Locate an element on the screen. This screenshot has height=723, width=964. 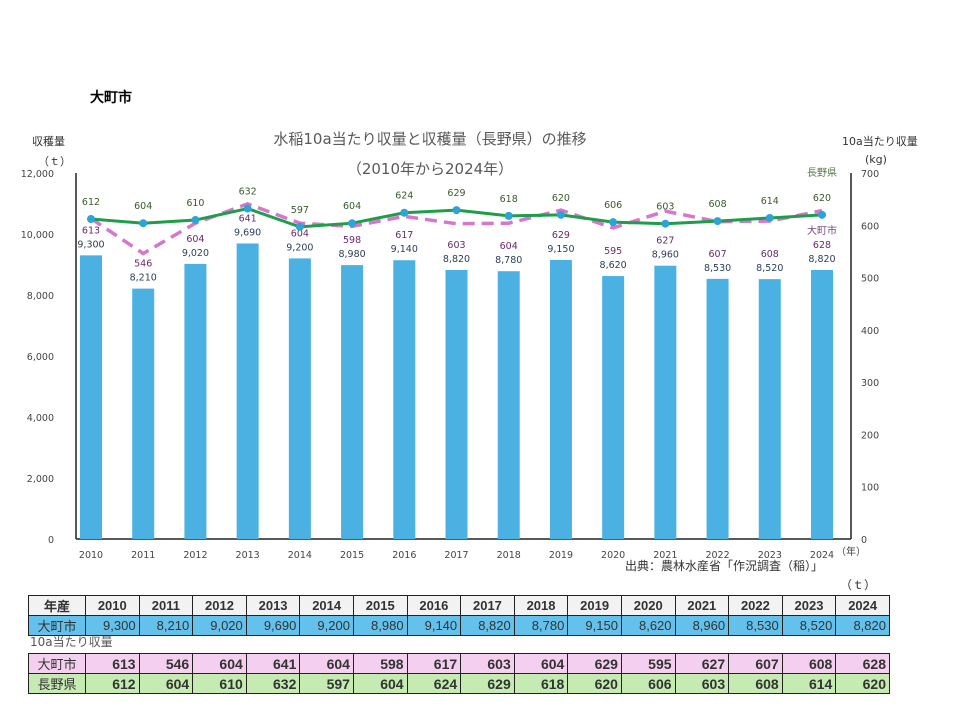
year-header: 2010 is located at coordinates (112, 605).